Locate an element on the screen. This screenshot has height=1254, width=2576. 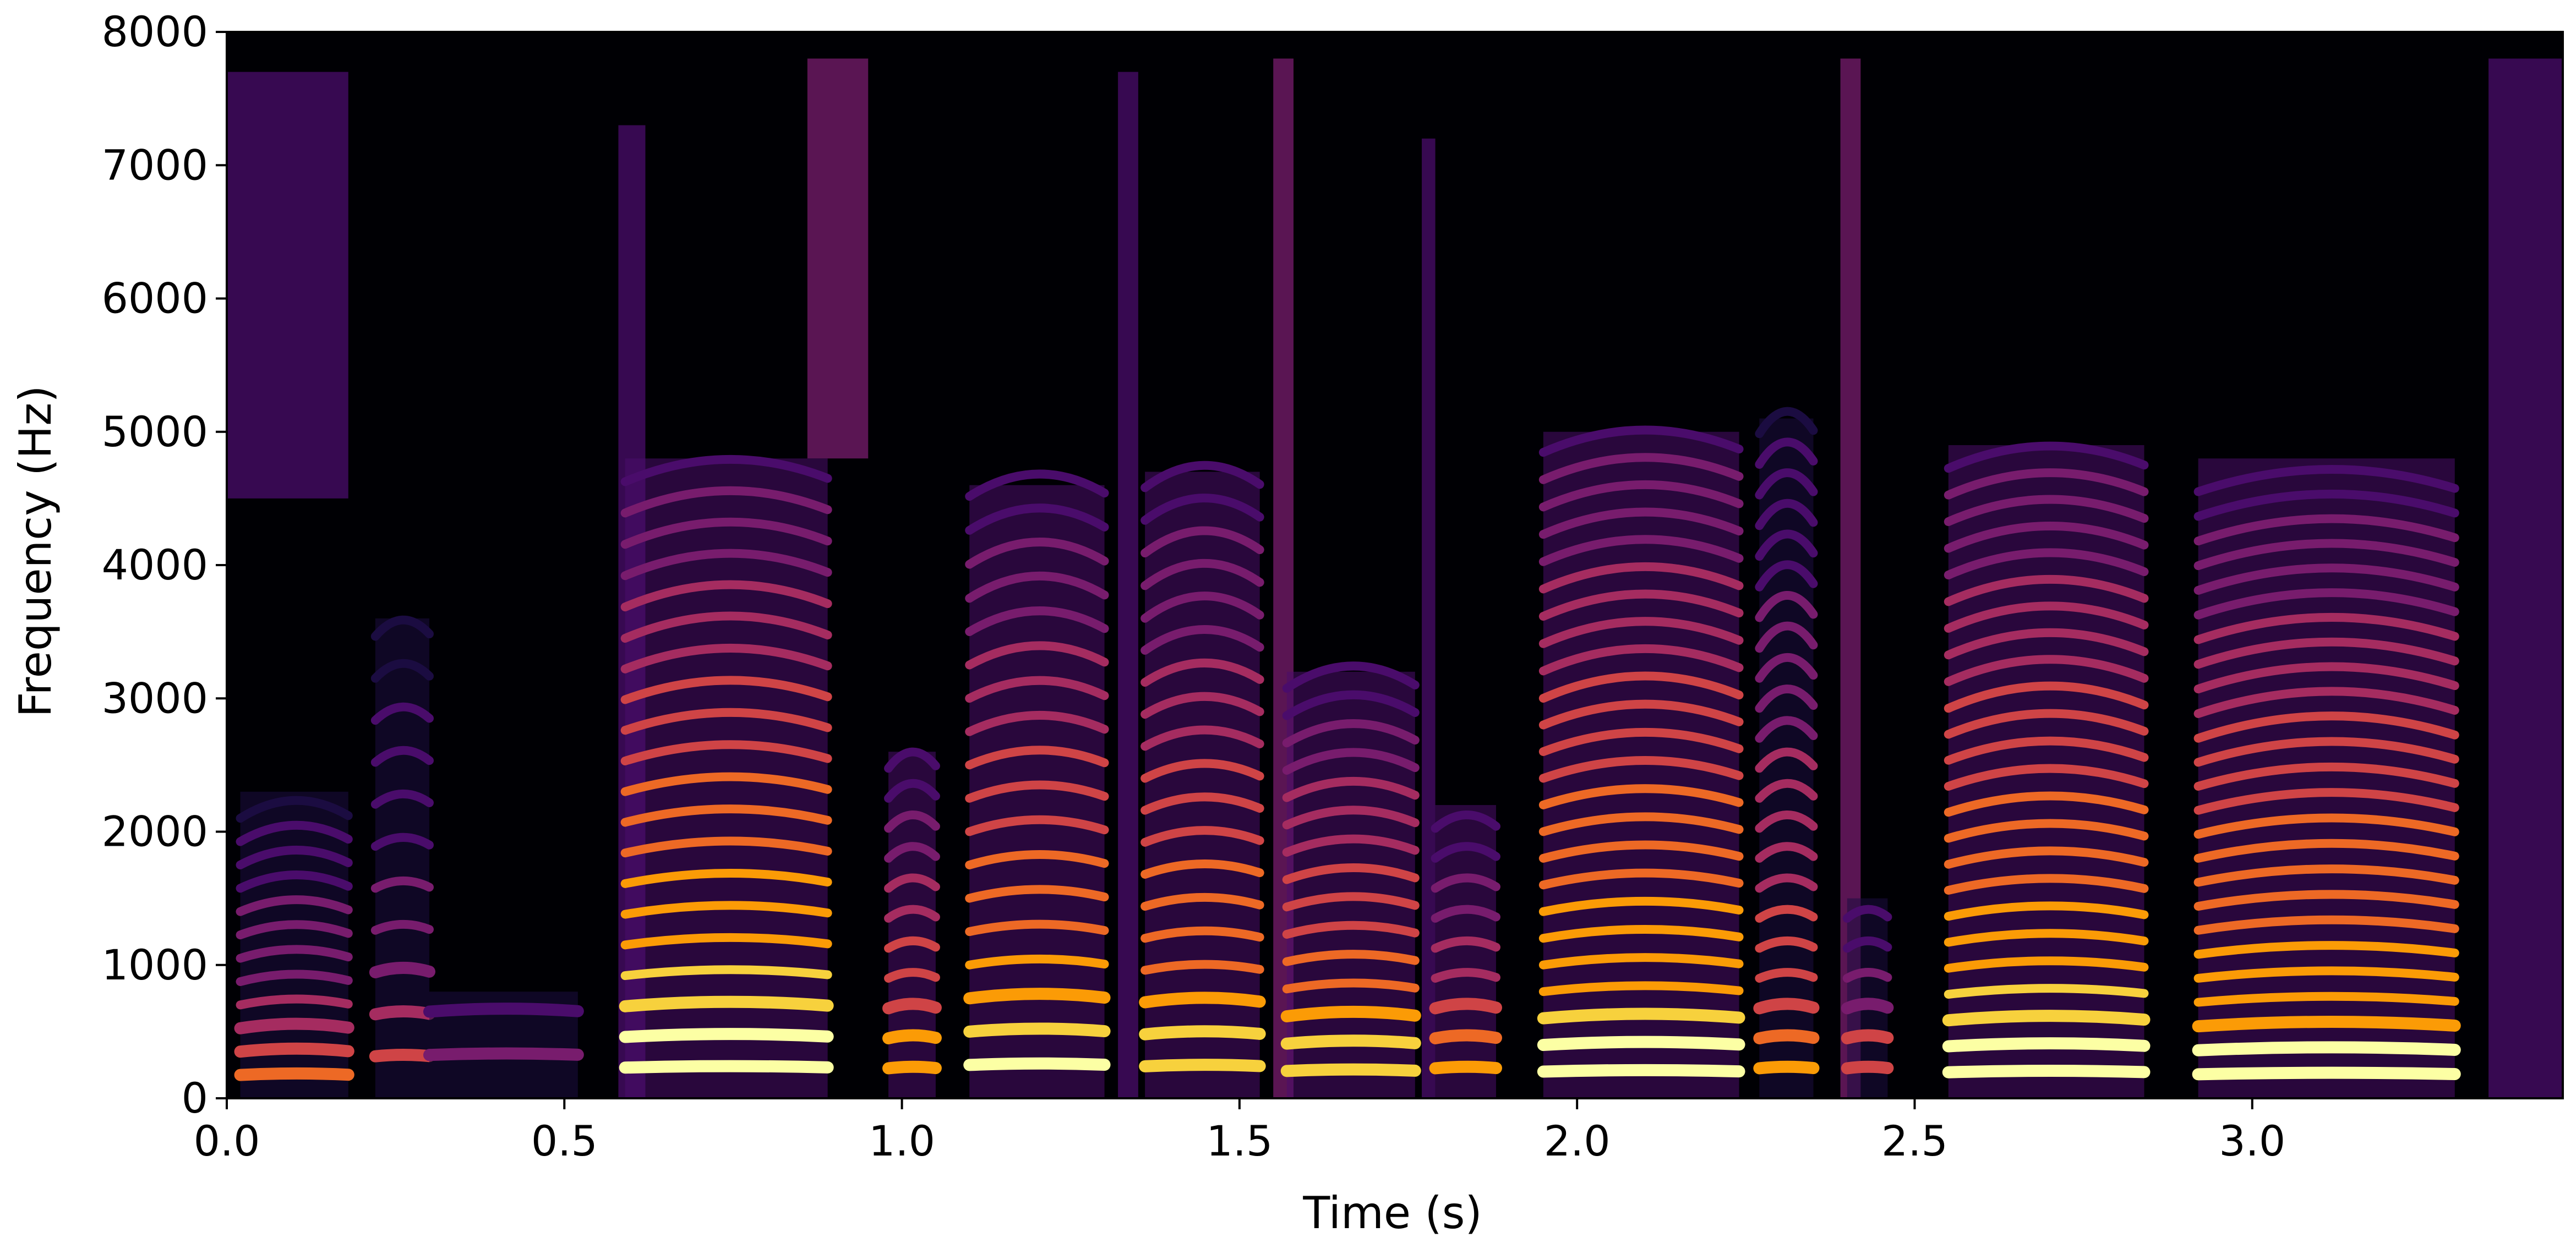
x-tick-label: 1.5 is located at coordinates (1239, 1140).